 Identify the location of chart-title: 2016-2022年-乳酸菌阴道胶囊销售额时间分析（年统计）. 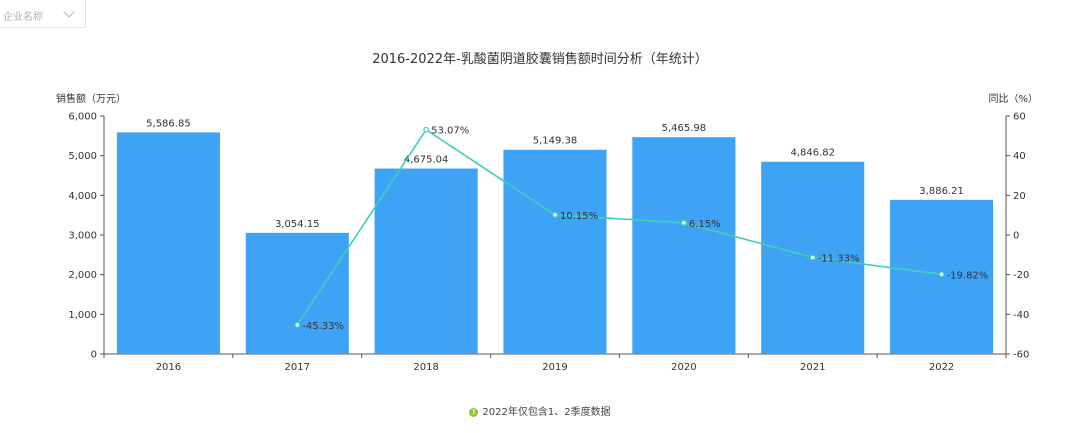
(540, 59).